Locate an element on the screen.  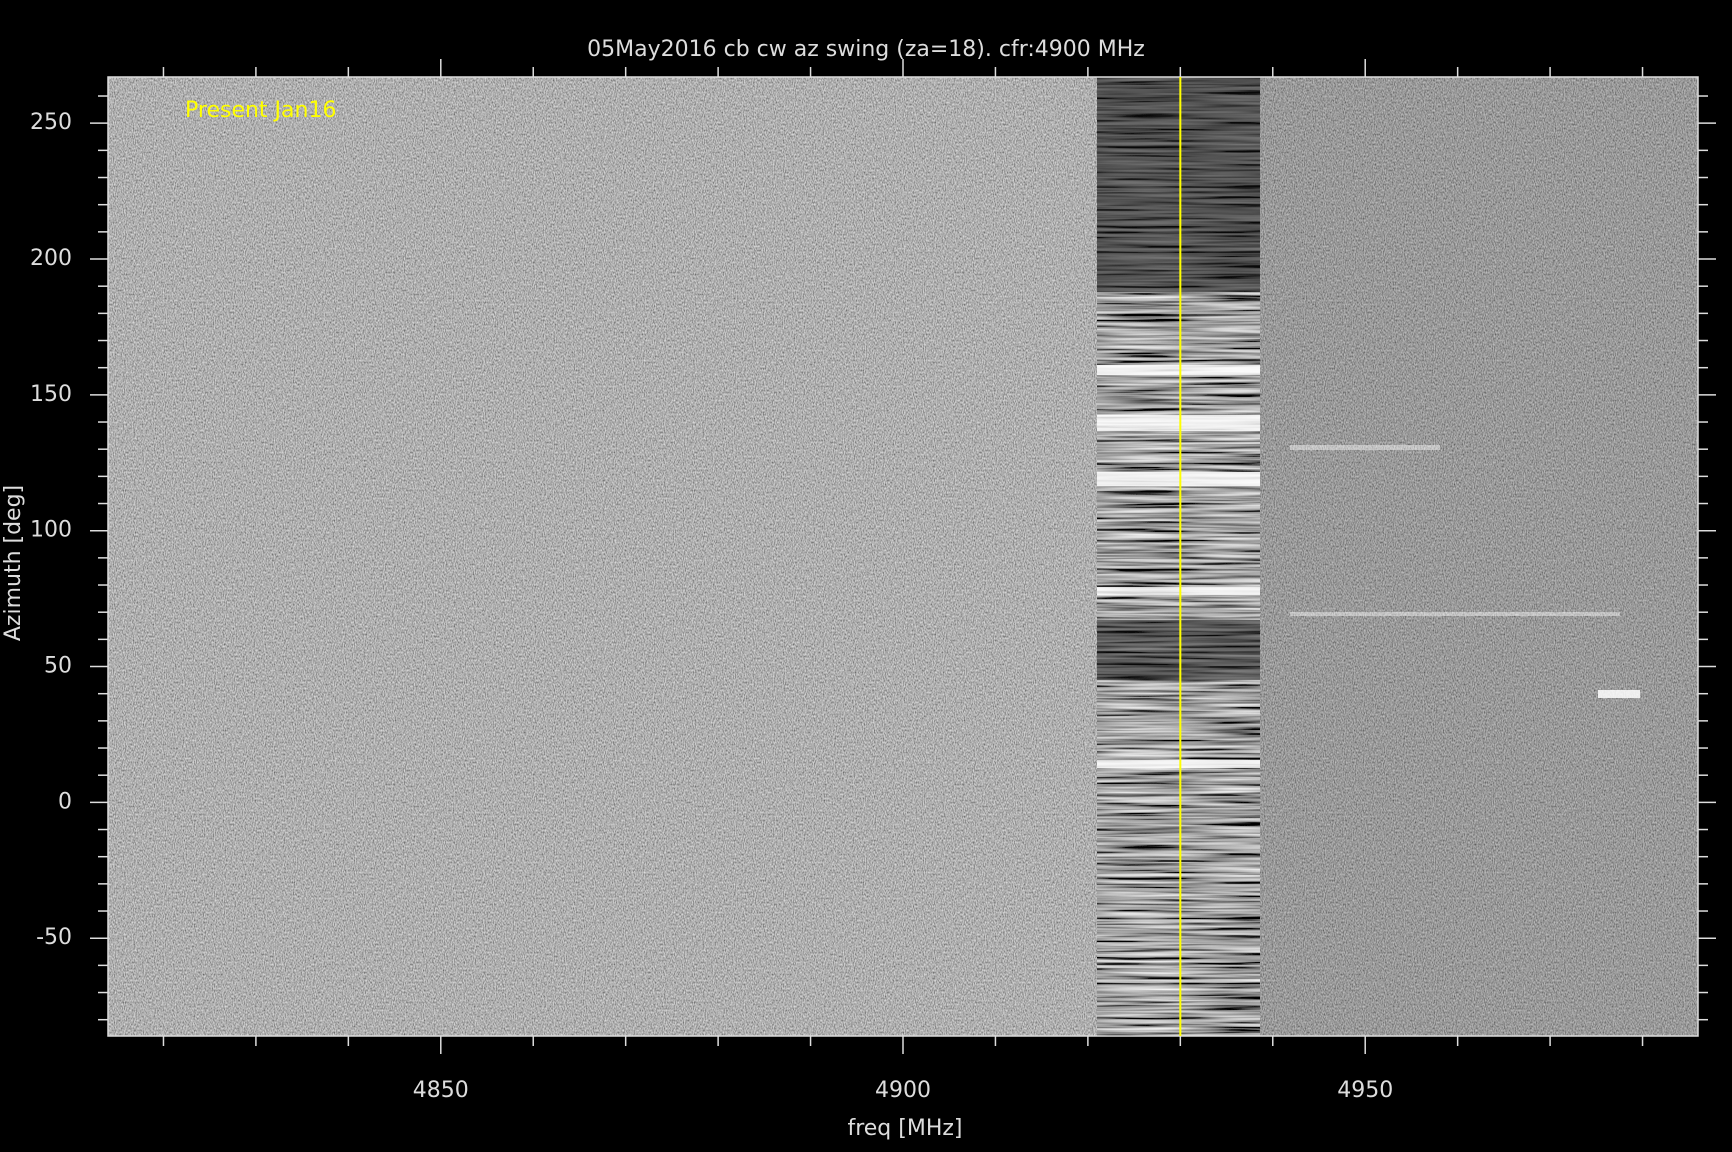
x-tick-label: 4900 is located at coordinates (903, 1090).